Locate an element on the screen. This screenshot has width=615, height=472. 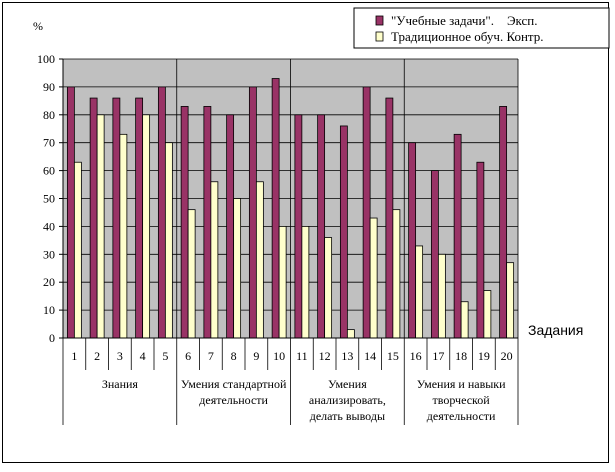
y-tick-label: 70 is located at coordinates (49, 143).